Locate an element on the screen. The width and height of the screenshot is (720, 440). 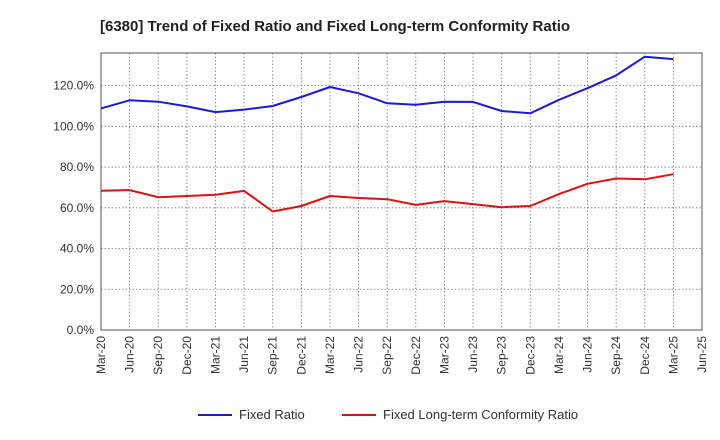
x-tick-label: Mar-24 is located at coordinates (559, 355).